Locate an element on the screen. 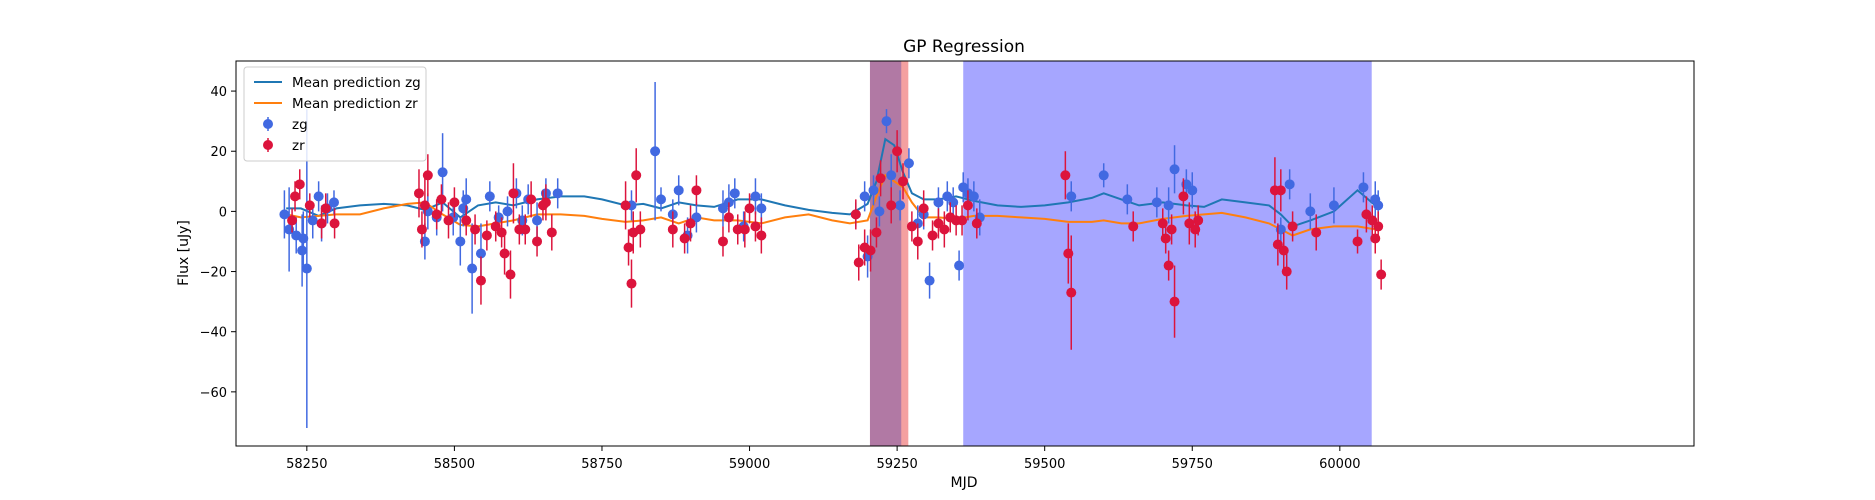 The height and width of the screenshot is (500, 1875). legend-label: zr is located at coordinates (298, 146).